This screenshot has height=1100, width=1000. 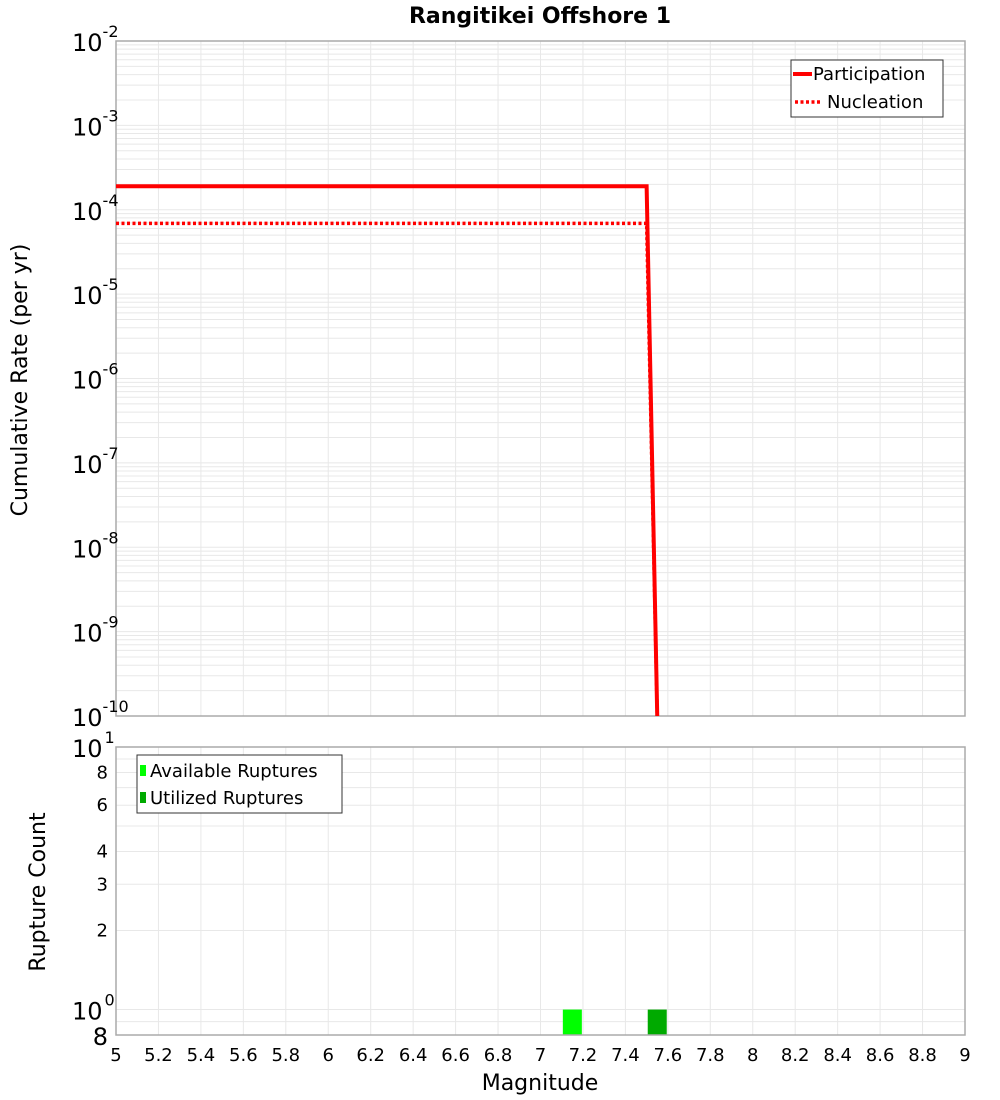 What do you see at coordinates (370, 1055) in the screenshot?
I see `x-tick: 6.2` at bounding box center [370, 1055].